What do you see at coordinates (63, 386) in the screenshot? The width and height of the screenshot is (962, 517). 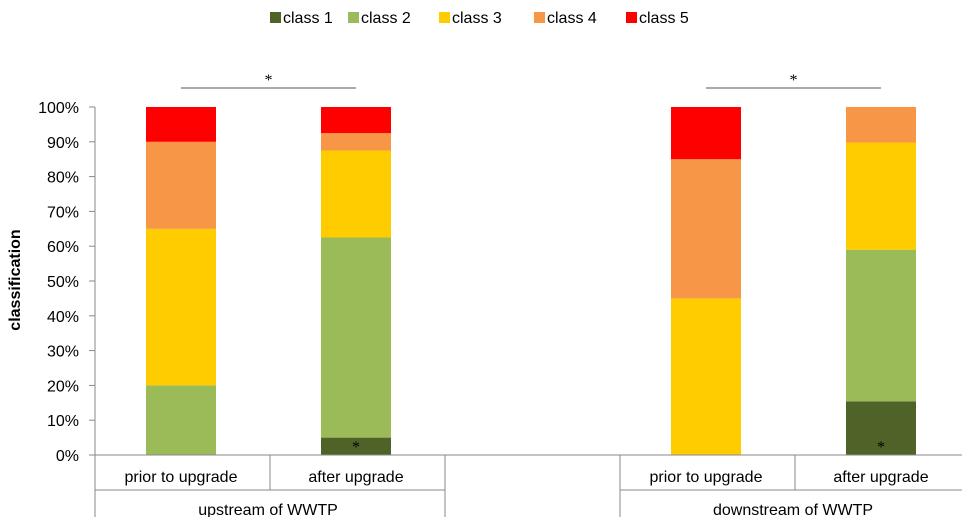 I see `y-tick-label: 20%` at bounding box center [63, 386].